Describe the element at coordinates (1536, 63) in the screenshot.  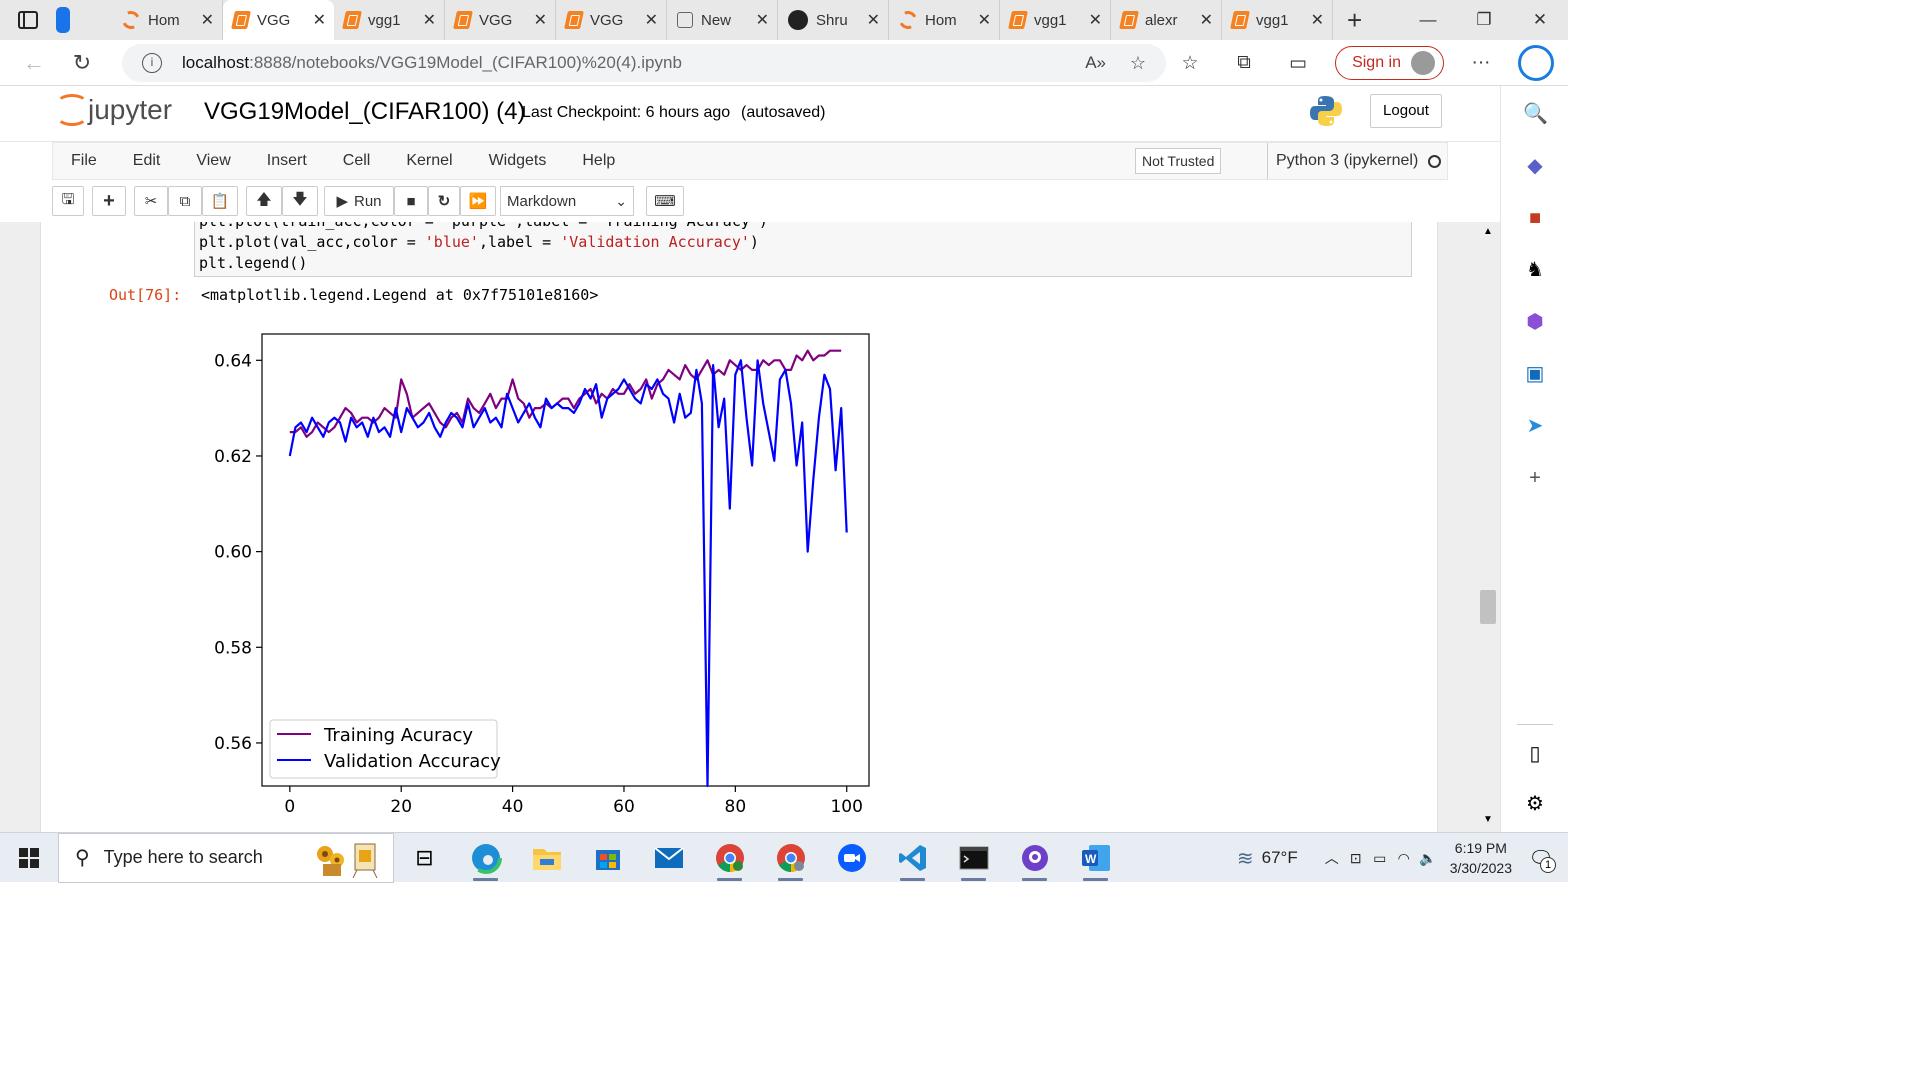
I see `bing-chat-icon` at that location.